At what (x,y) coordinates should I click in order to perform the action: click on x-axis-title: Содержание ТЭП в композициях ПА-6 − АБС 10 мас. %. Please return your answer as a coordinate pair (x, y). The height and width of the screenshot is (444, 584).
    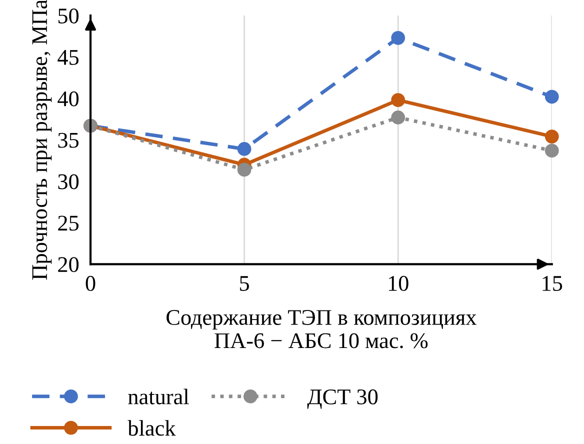
    Looking at the image, I should click on (321, 329).